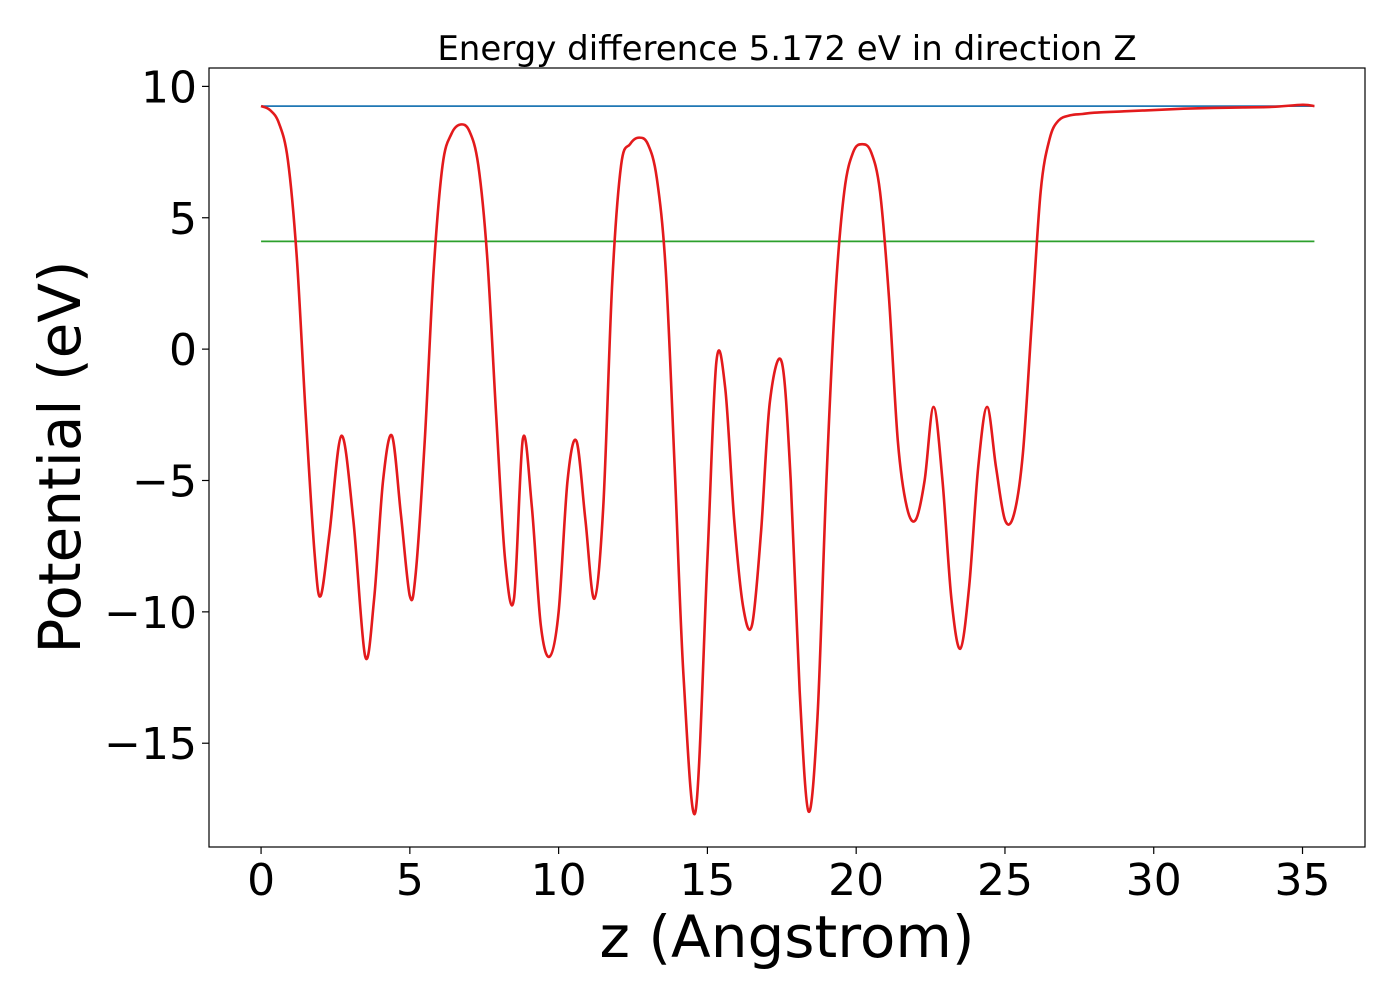 Image resolution: width=1400 pixels, height=1000 pixels. What do you see at coordinates (410, 880) in the screenshot?
I see `x-tick-label: 5` at bounding box center [410, 880].